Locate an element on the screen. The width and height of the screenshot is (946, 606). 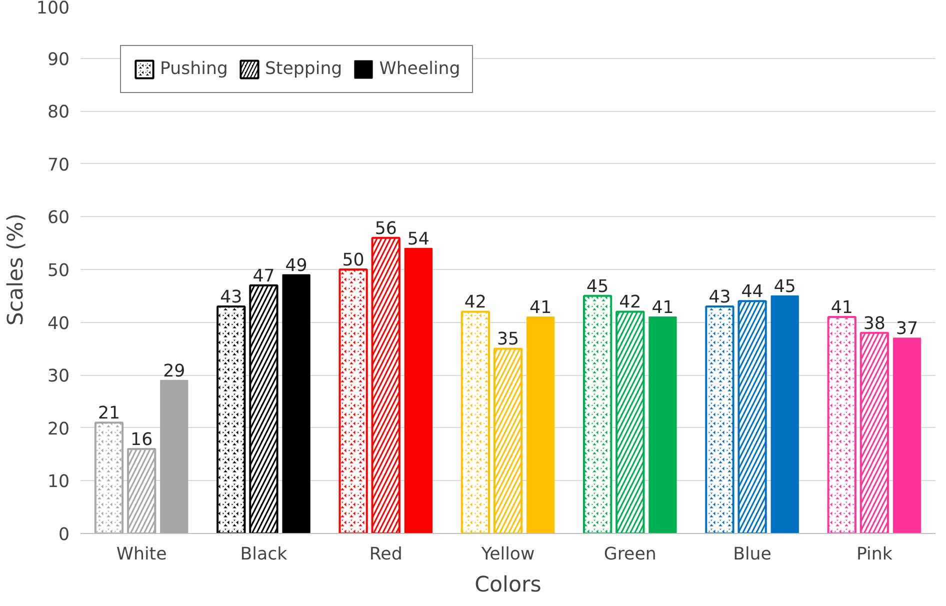
x-tick-label: Blue is located at coordinates (752, 554).